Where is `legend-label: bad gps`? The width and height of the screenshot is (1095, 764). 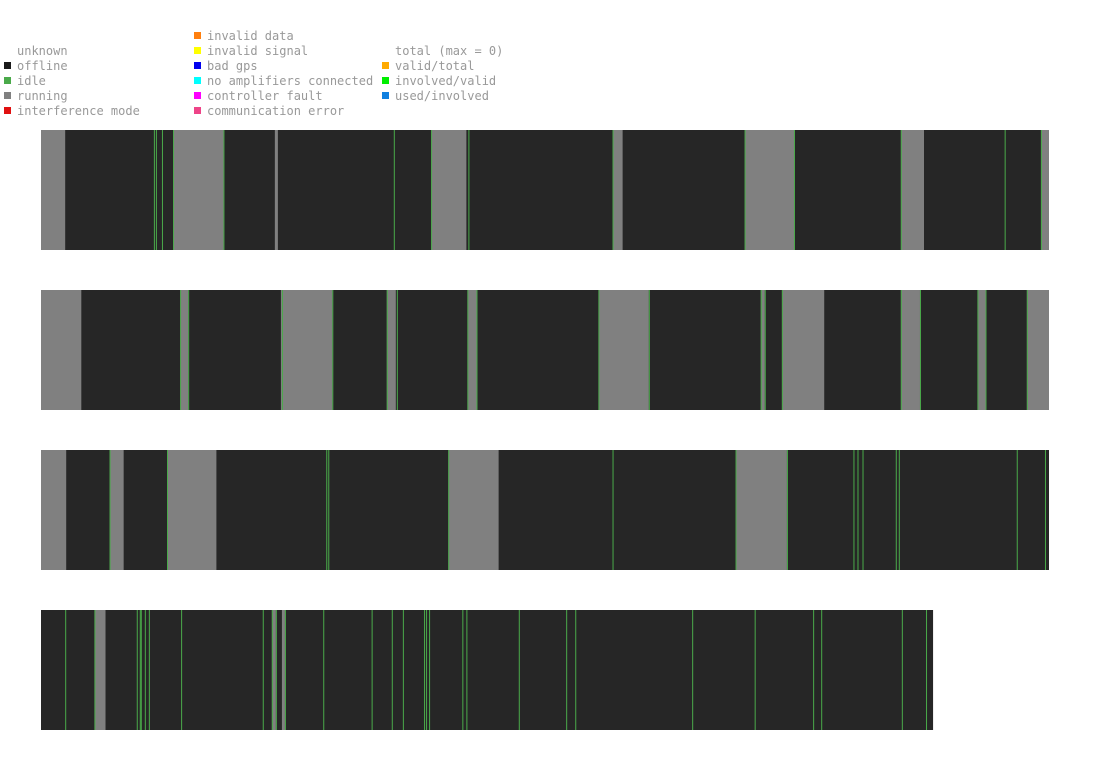
legend-label: bad gps is located at coordinates (232, 66).